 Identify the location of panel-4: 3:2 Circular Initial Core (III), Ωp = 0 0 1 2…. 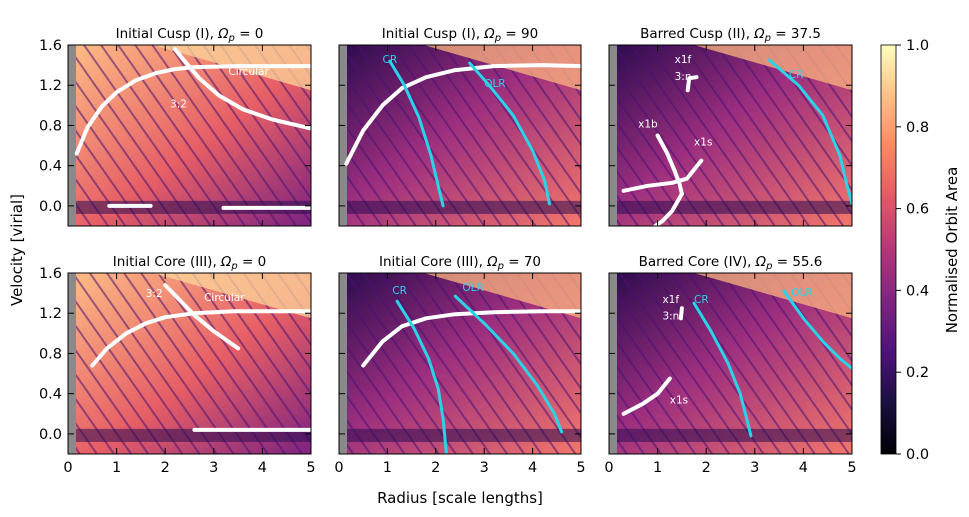
(177, 365).